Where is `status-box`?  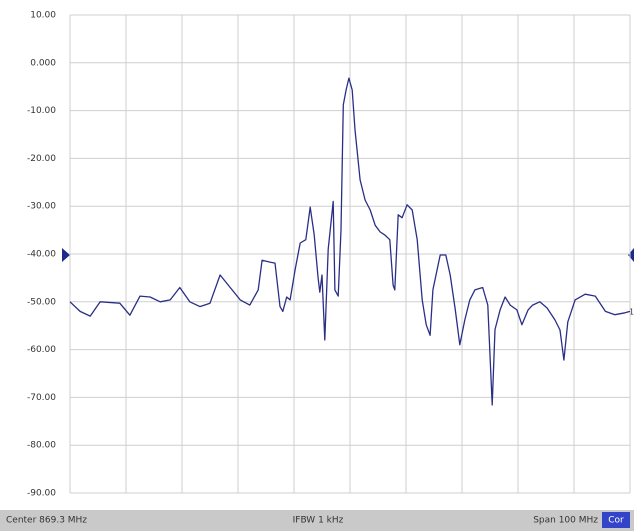
status-box is located at coordinates (616, 520).